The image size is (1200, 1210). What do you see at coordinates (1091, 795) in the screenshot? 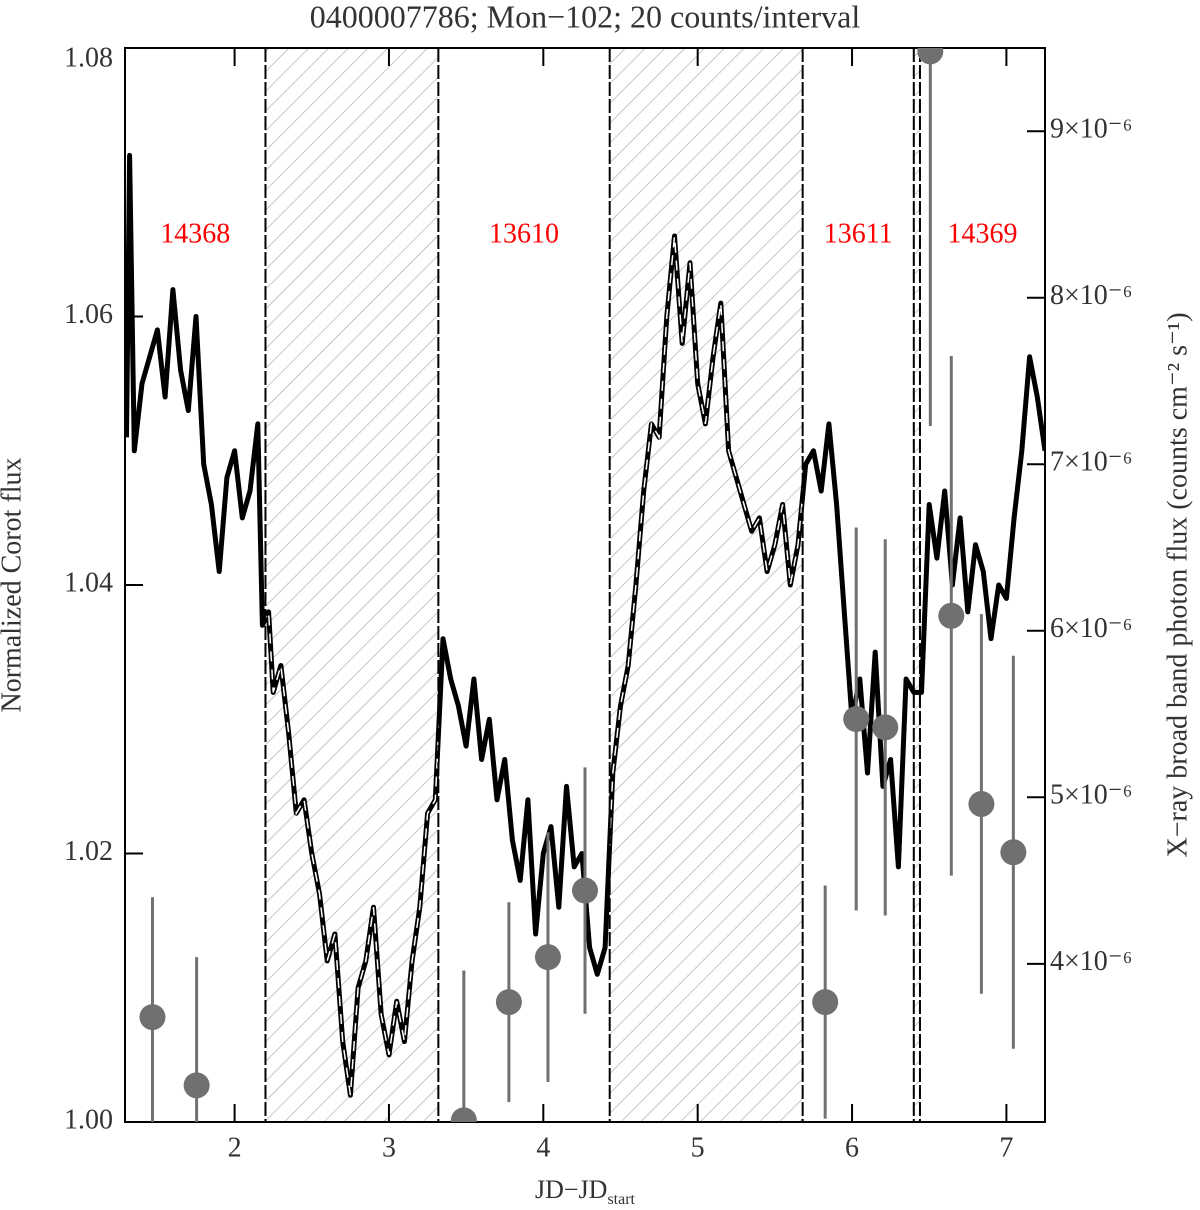
I see `y2-tick-label: 5×10⁻⁶` at bounding box center [1091, 795].